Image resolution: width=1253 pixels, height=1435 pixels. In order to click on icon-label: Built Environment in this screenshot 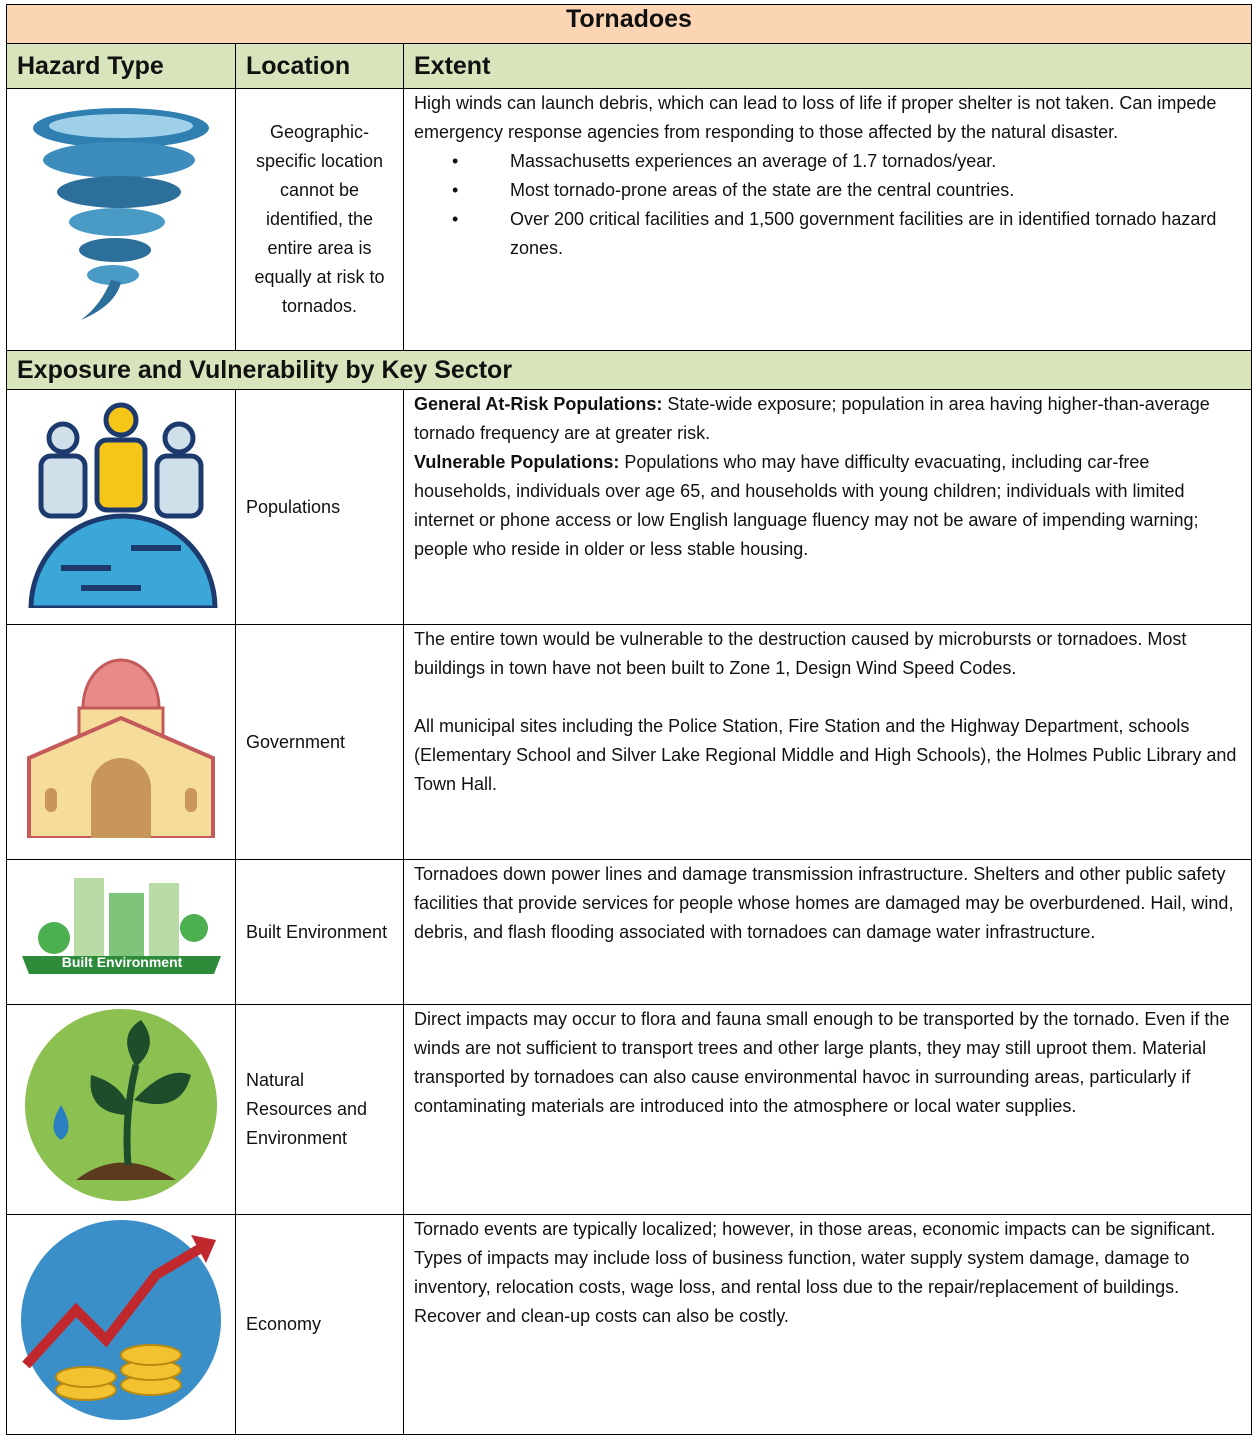, I will do `click(121, 962)`.